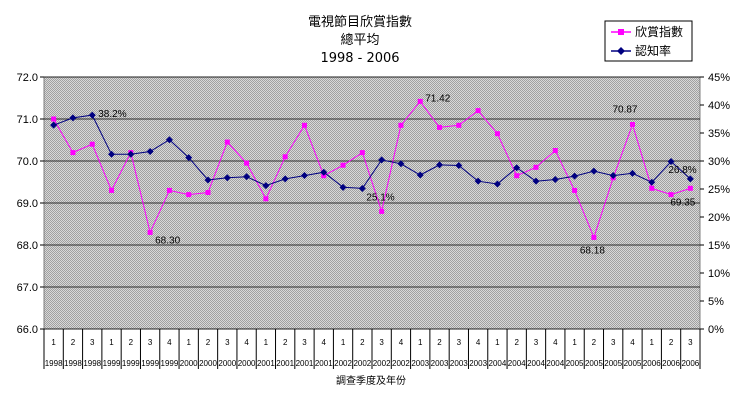 This screenshot has width=738, height=409. I want to click on legend-label-appreciation: 欣賞指數, so click(659, 31).